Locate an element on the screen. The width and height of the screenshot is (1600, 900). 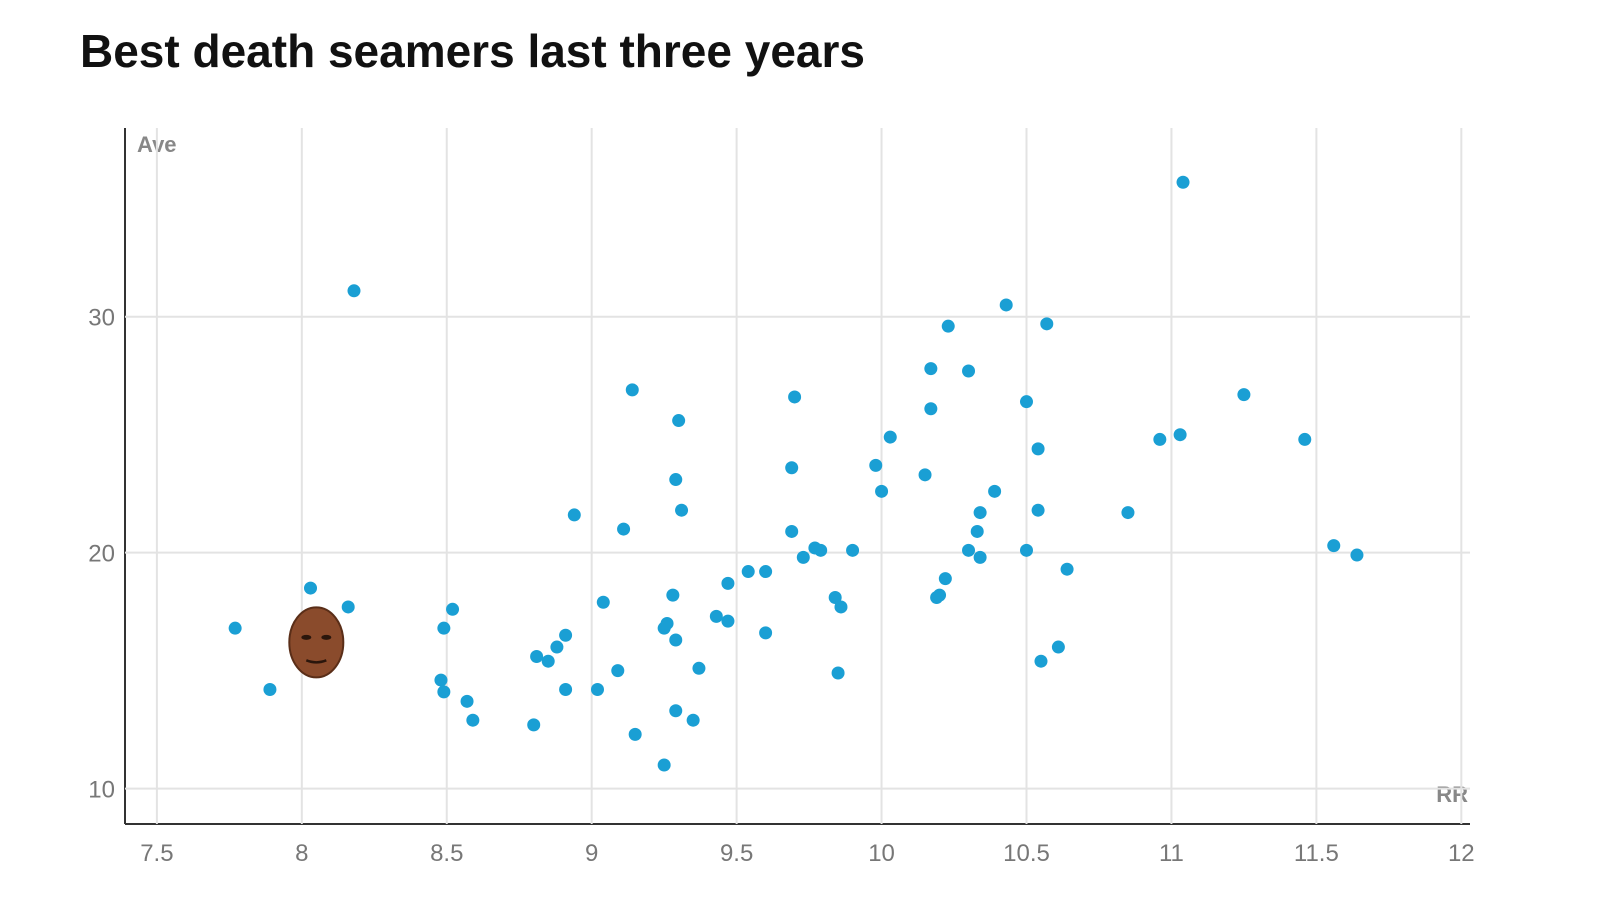
highlight-face is located at coordinates (316, 642).